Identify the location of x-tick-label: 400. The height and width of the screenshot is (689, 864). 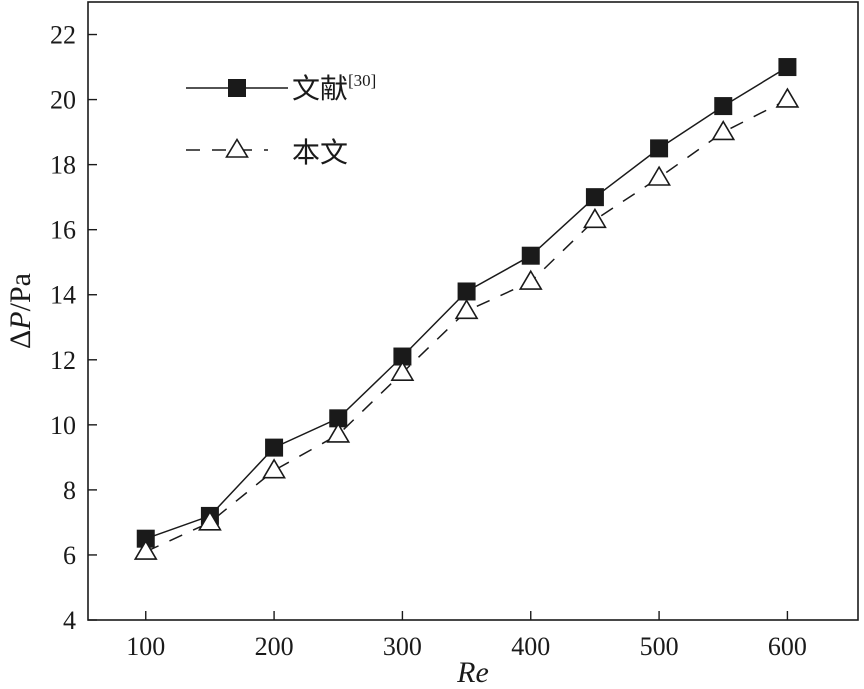
(530, 646).